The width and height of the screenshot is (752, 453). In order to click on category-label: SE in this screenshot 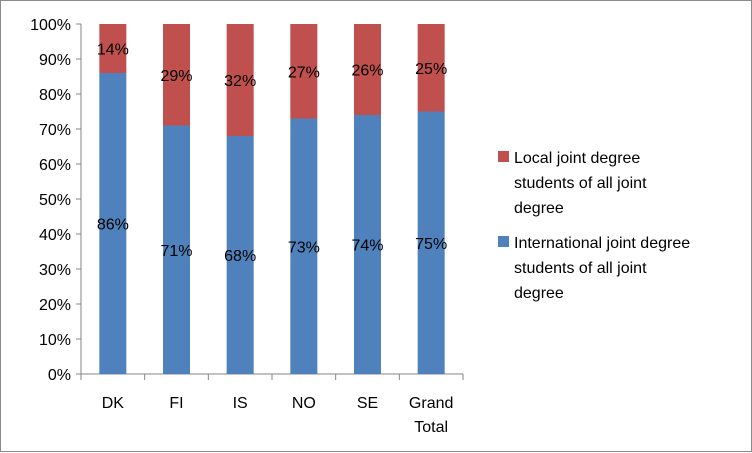, I will do `click(367, 403)`.